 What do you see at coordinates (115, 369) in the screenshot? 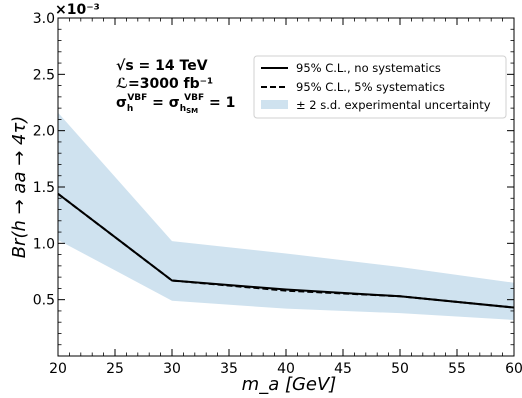
I see `x-tick-label: 25` at bounding box center [115, 369].